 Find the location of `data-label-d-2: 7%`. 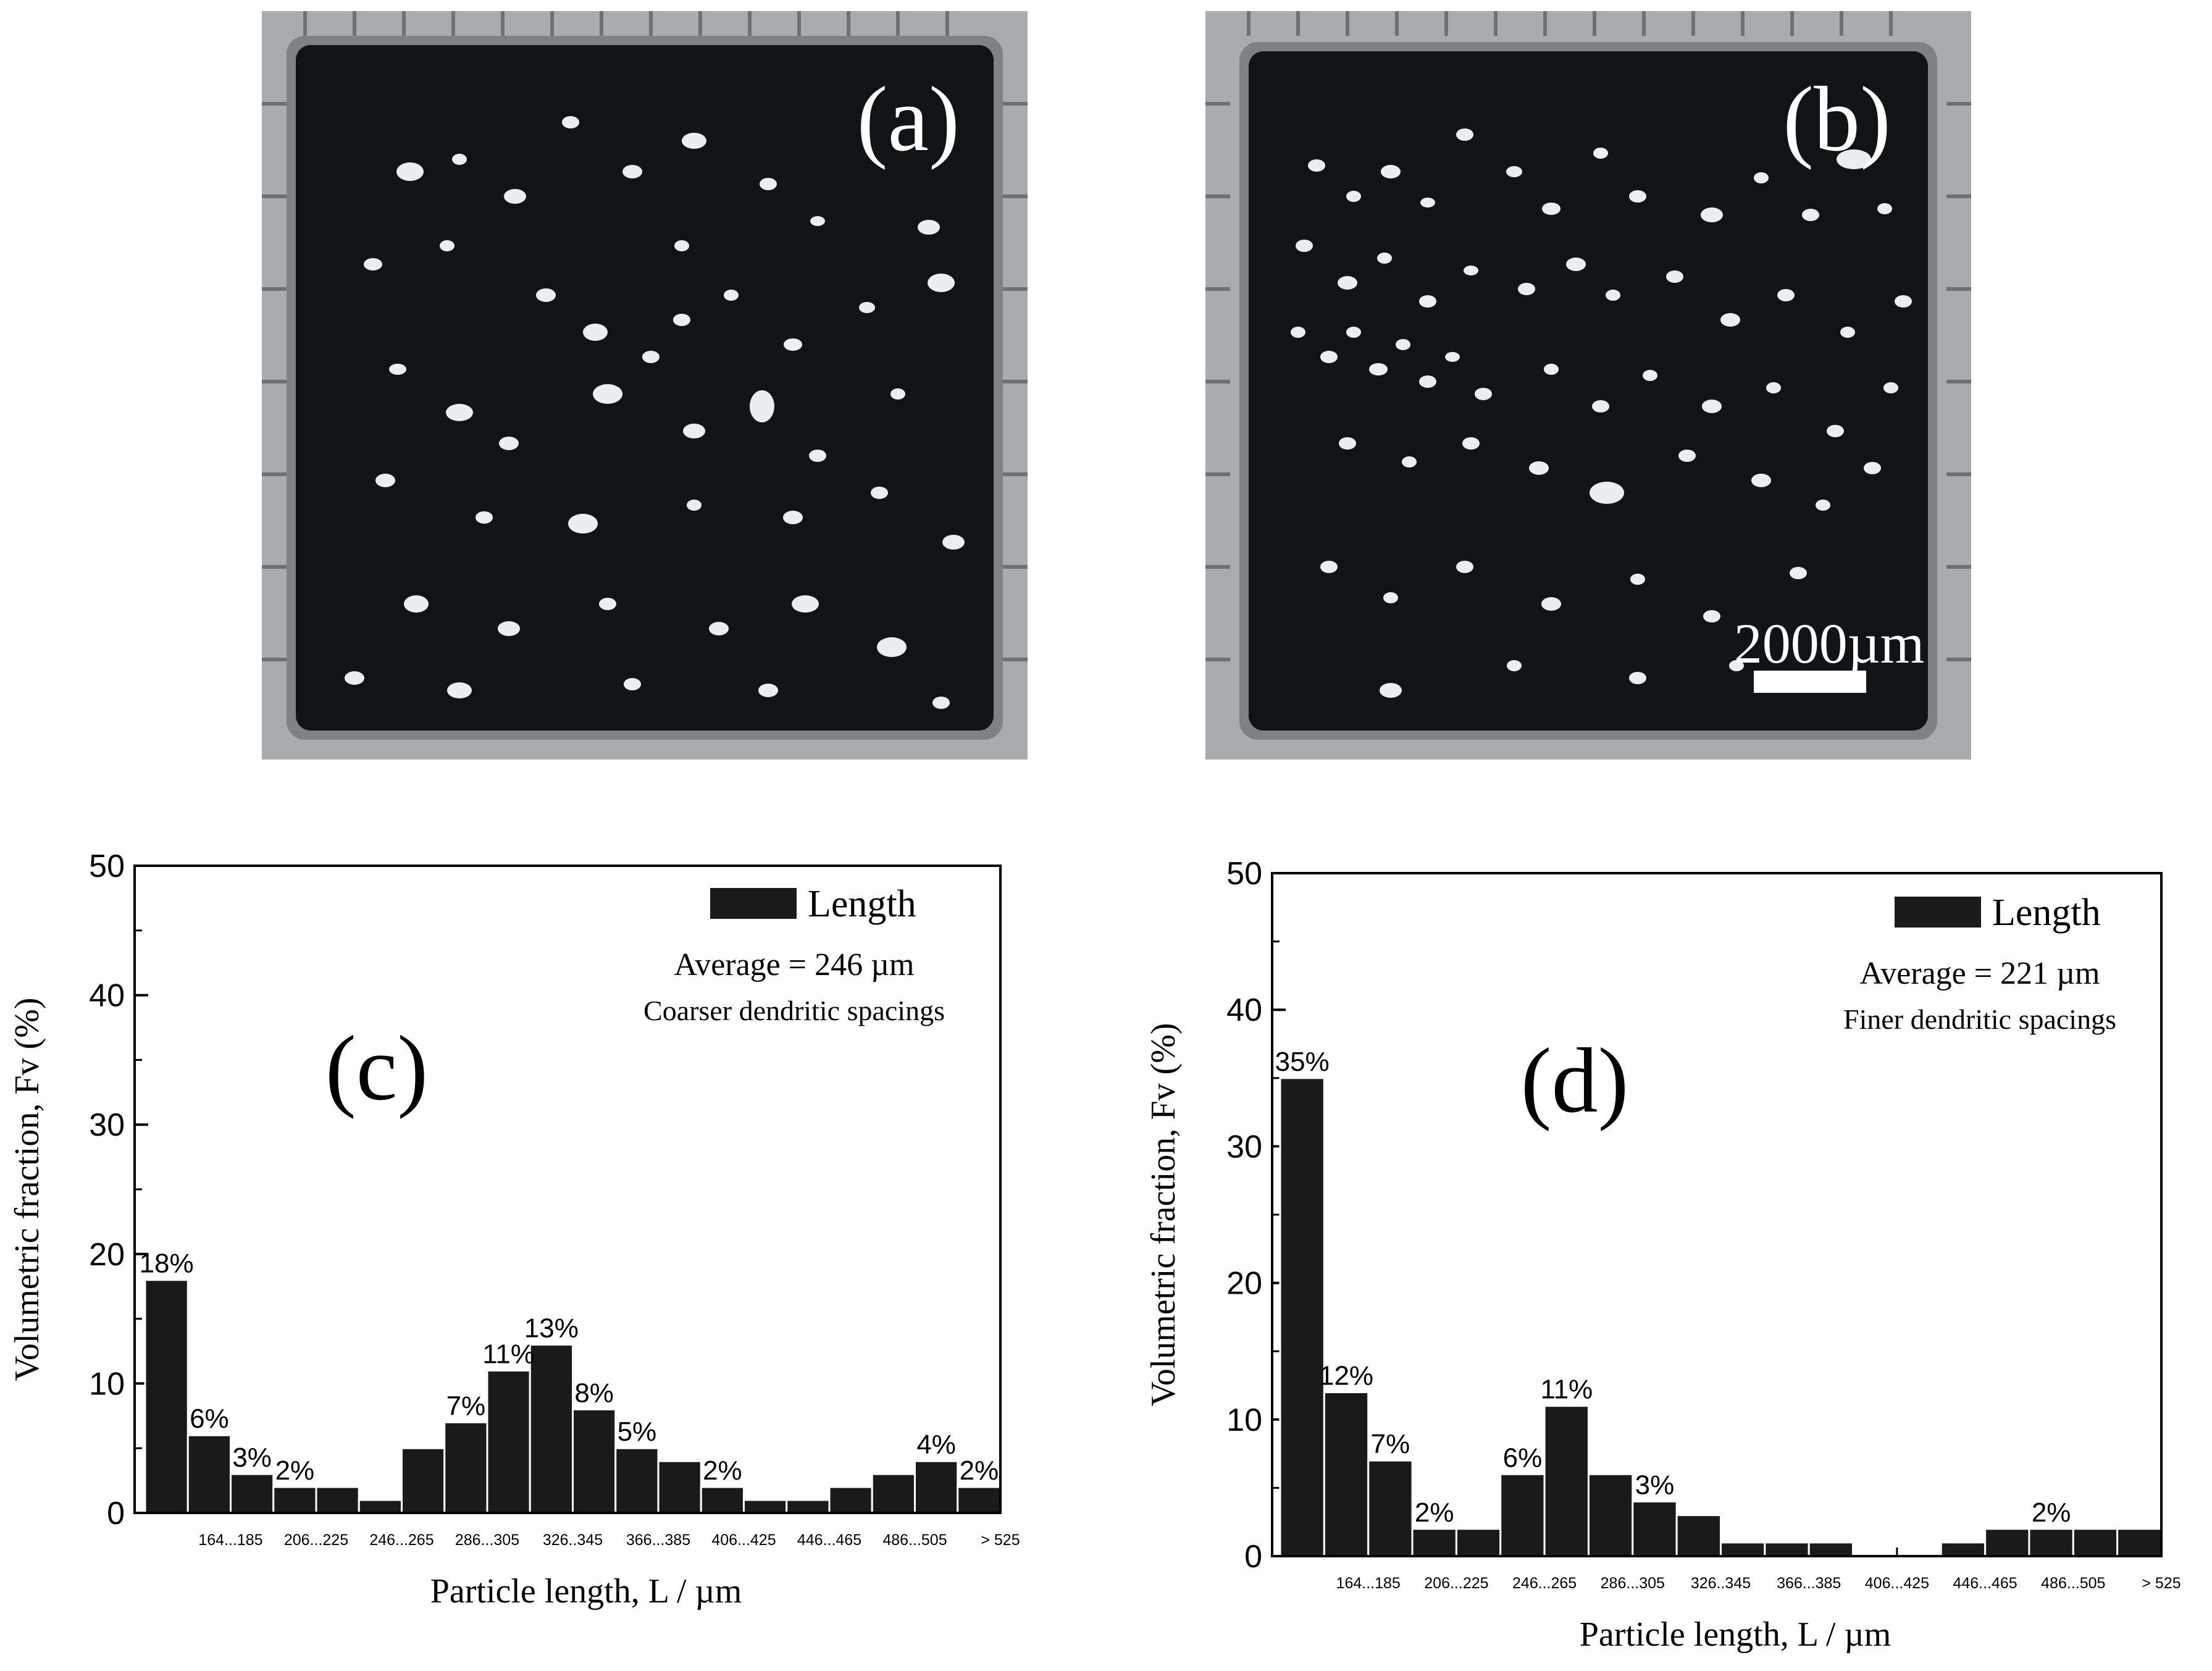

data-label-d-2: 7% is located at coordinates (1390, 1444).